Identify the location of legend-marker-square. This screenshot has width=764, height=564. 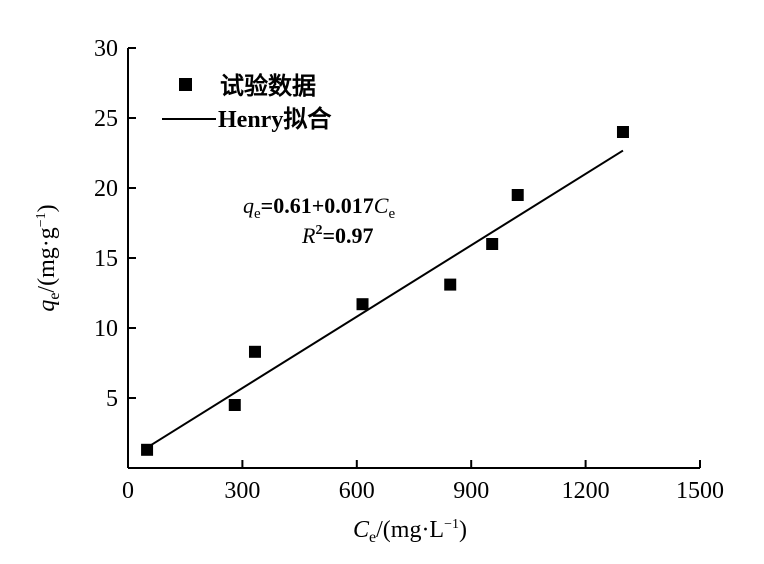
(185, 84).